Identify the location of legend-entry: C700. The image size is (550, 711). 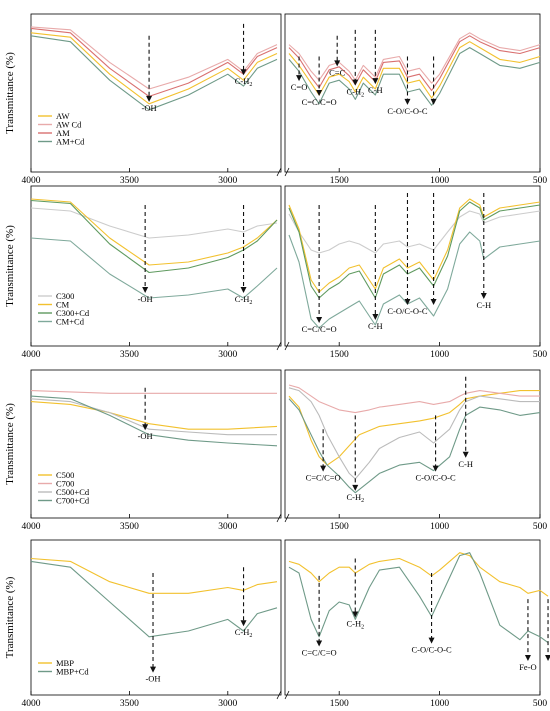
(65, 484).